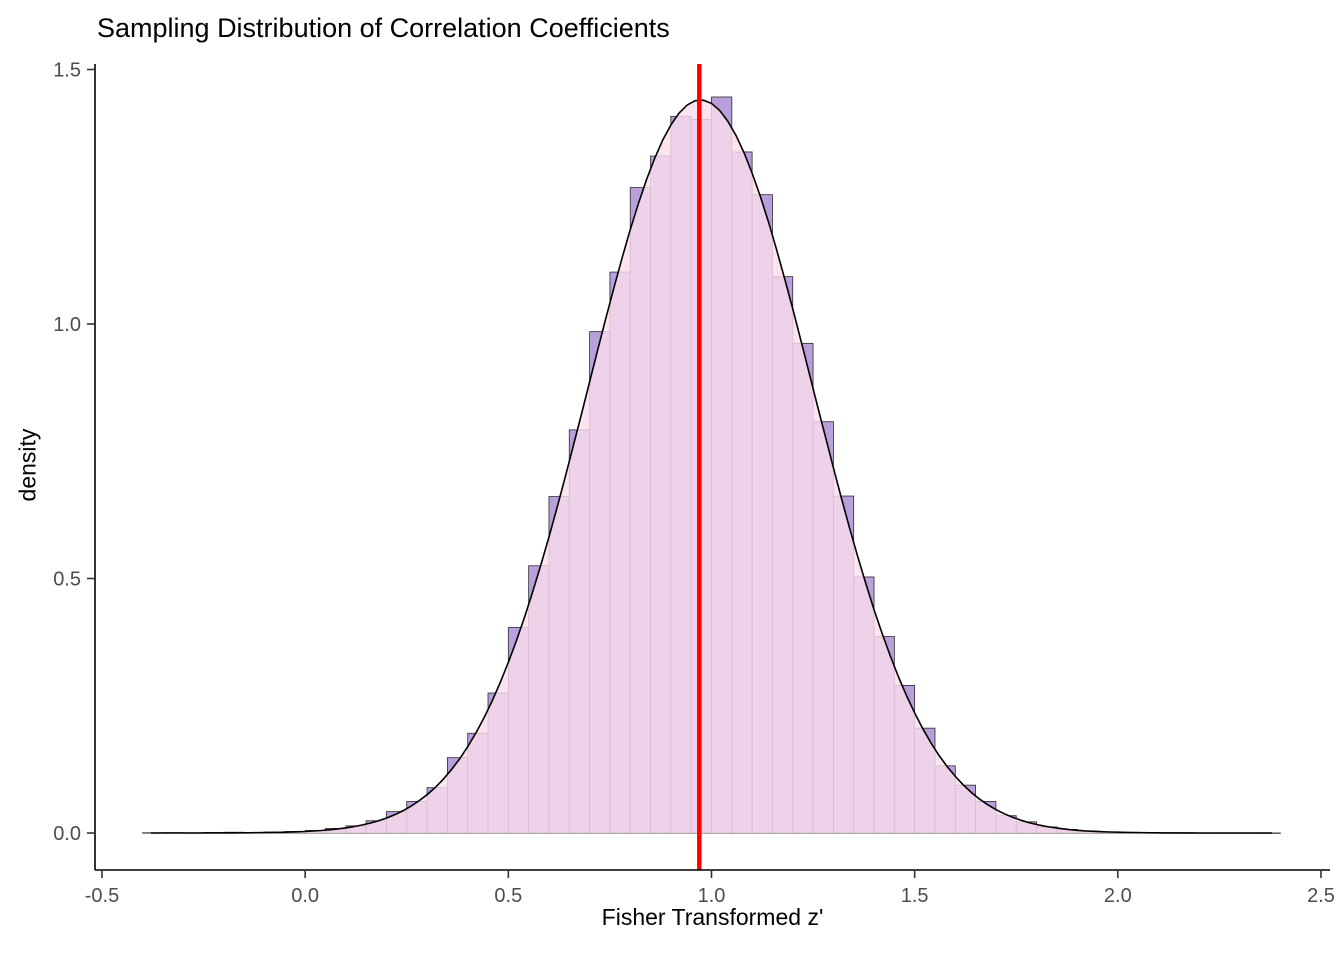 The width and height of the screenshot is (1344, 960). Describe the element at coordinates (1321, 896) in the screenshot. I see `x-tick-label: 2.5` at that location.